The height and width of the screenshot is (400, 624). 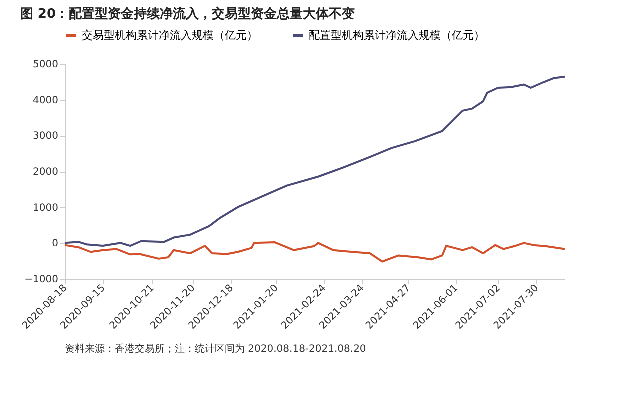 What do you see at coordinates (45, 100) in the screenshot?
I see `y-tick-label: 4000` at bounding box center [45, 100].